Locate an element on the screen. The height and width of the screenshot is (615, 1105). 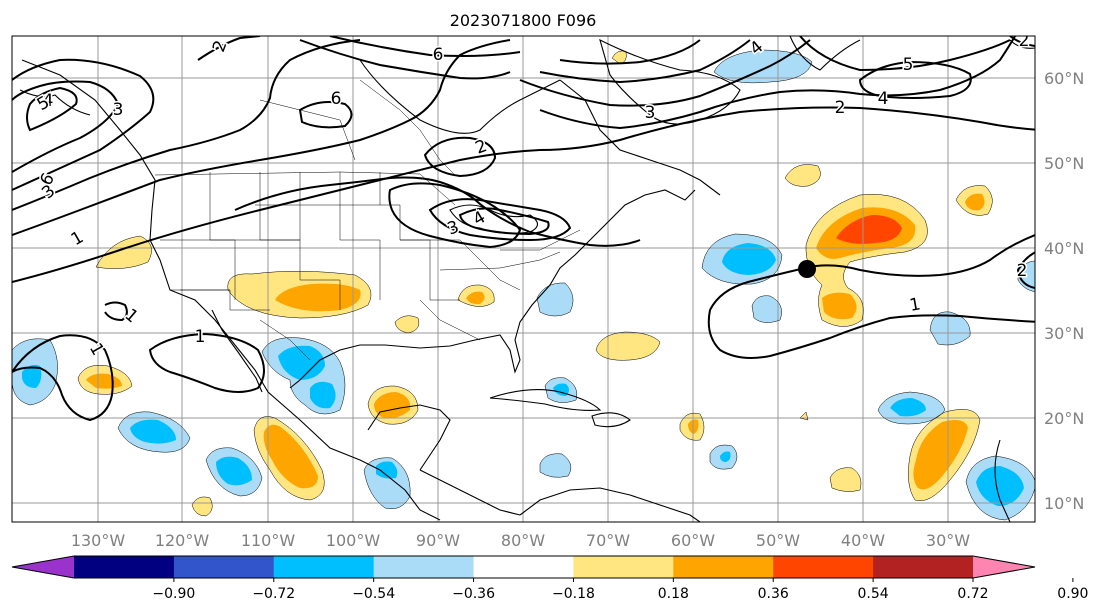
colorbar-tick-label: −0.90 is located at coordinates (173, 594).